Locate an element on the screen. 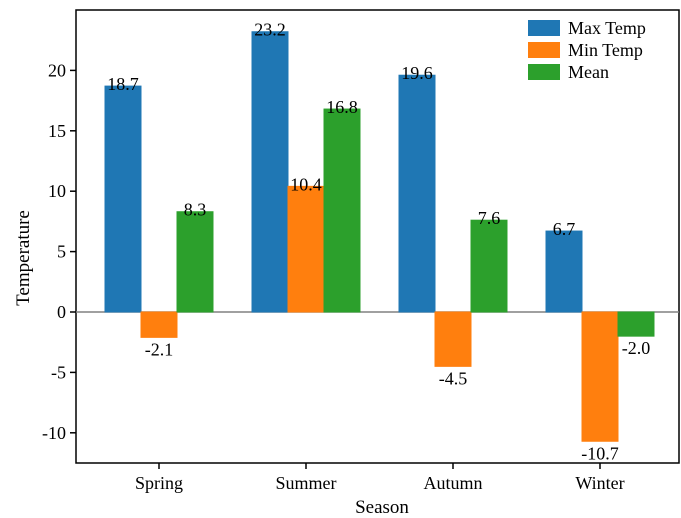  bar-value-label: 6.7 is located at coordinates (564, 229).